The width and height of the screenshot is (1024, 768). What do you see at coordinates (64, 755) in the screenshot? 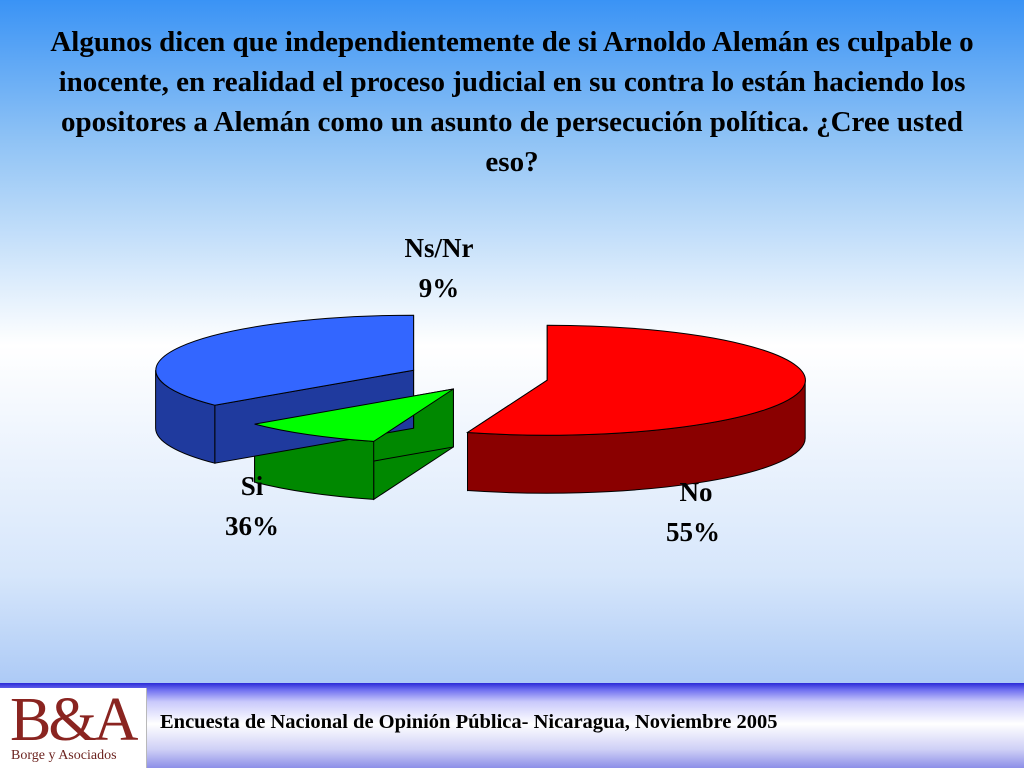
I see `logo-subtitle: Borge y Asociados` at bounding box center [64, 755].